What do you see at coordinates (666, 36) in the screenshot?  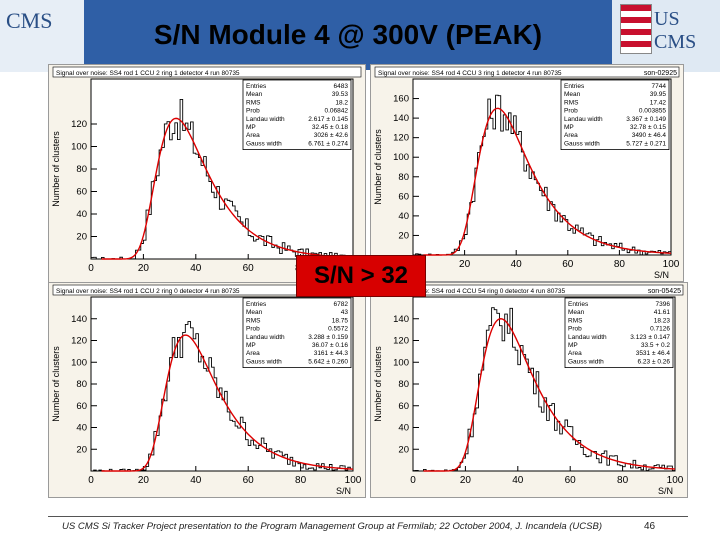 I see `us-cms-logo: US CMS` at bounding box center [666, 36].